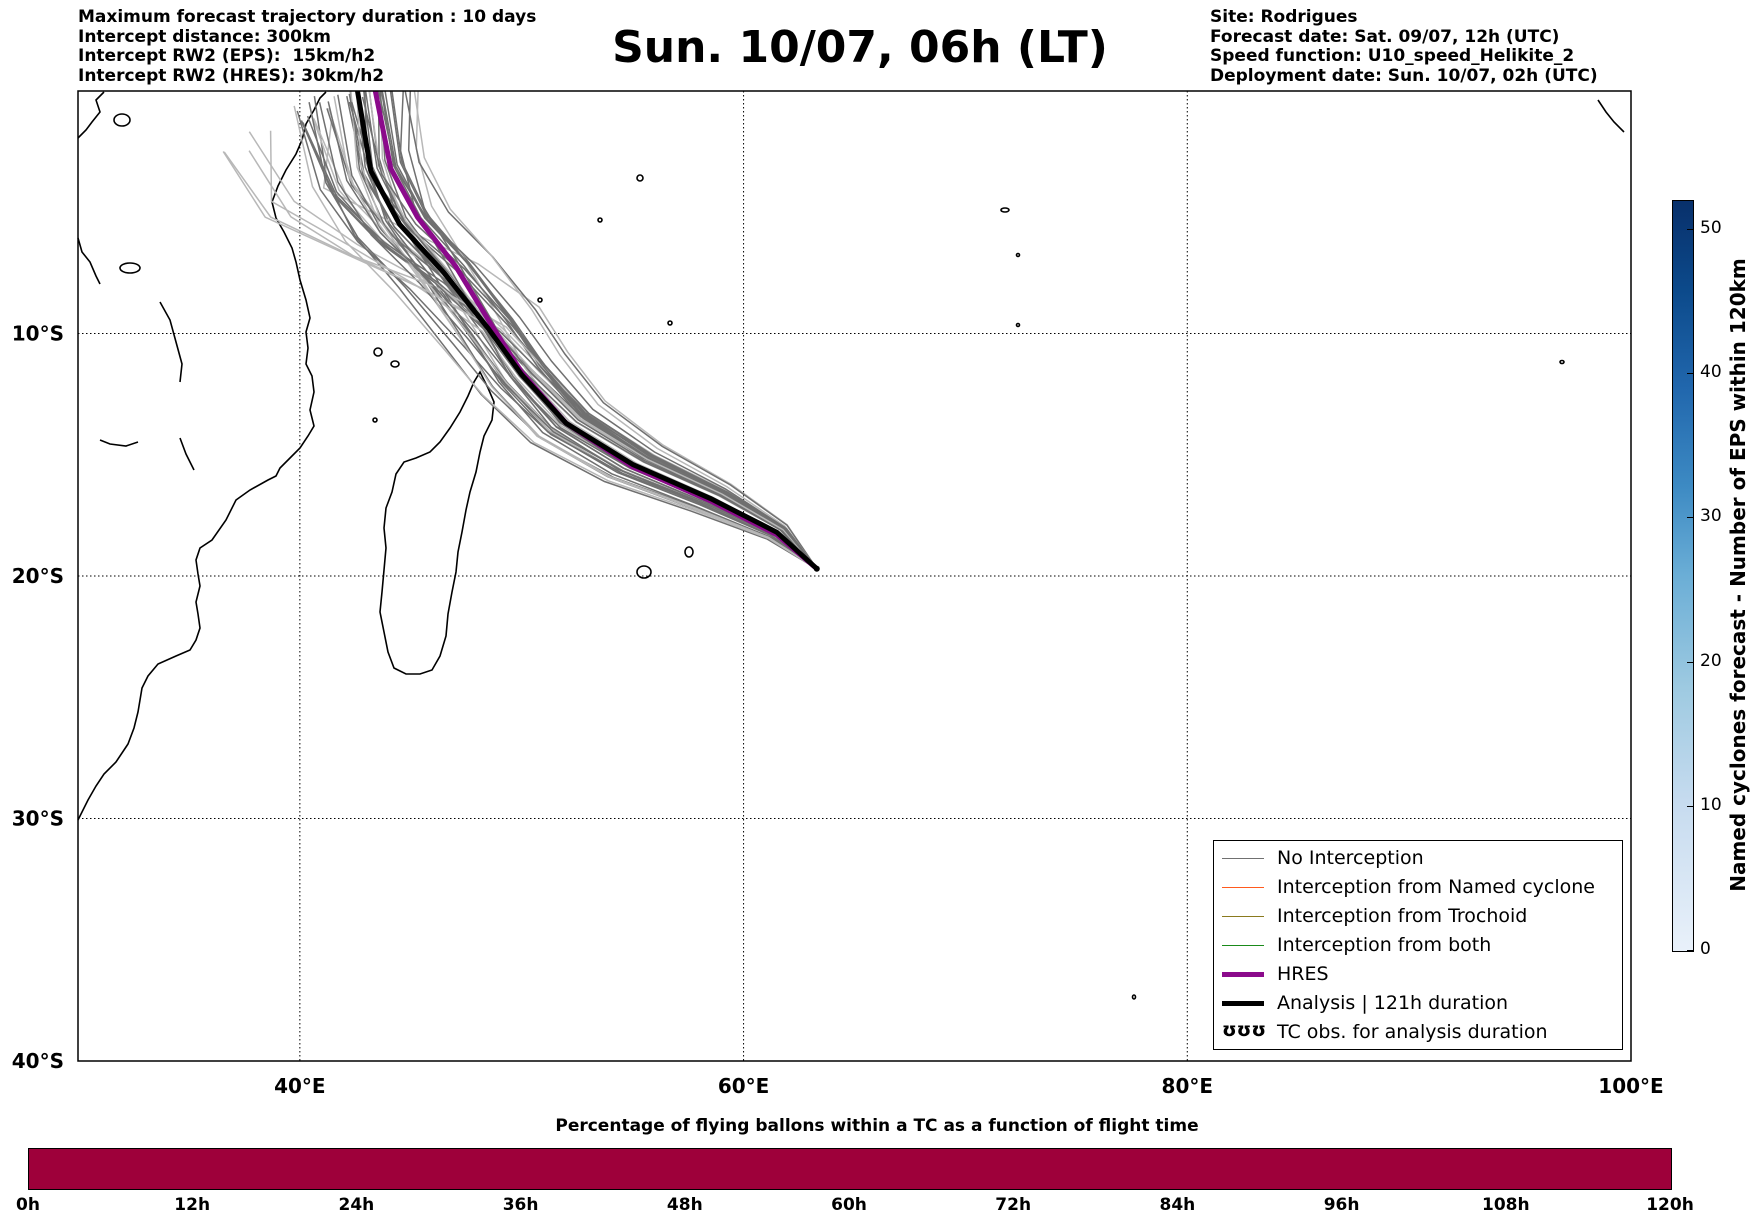 The height and width of the screenshot is (1223, 1754). I want to click on legend-item: ʊʊʊ TC obs. for analysis duration, so click(1385, 1031).